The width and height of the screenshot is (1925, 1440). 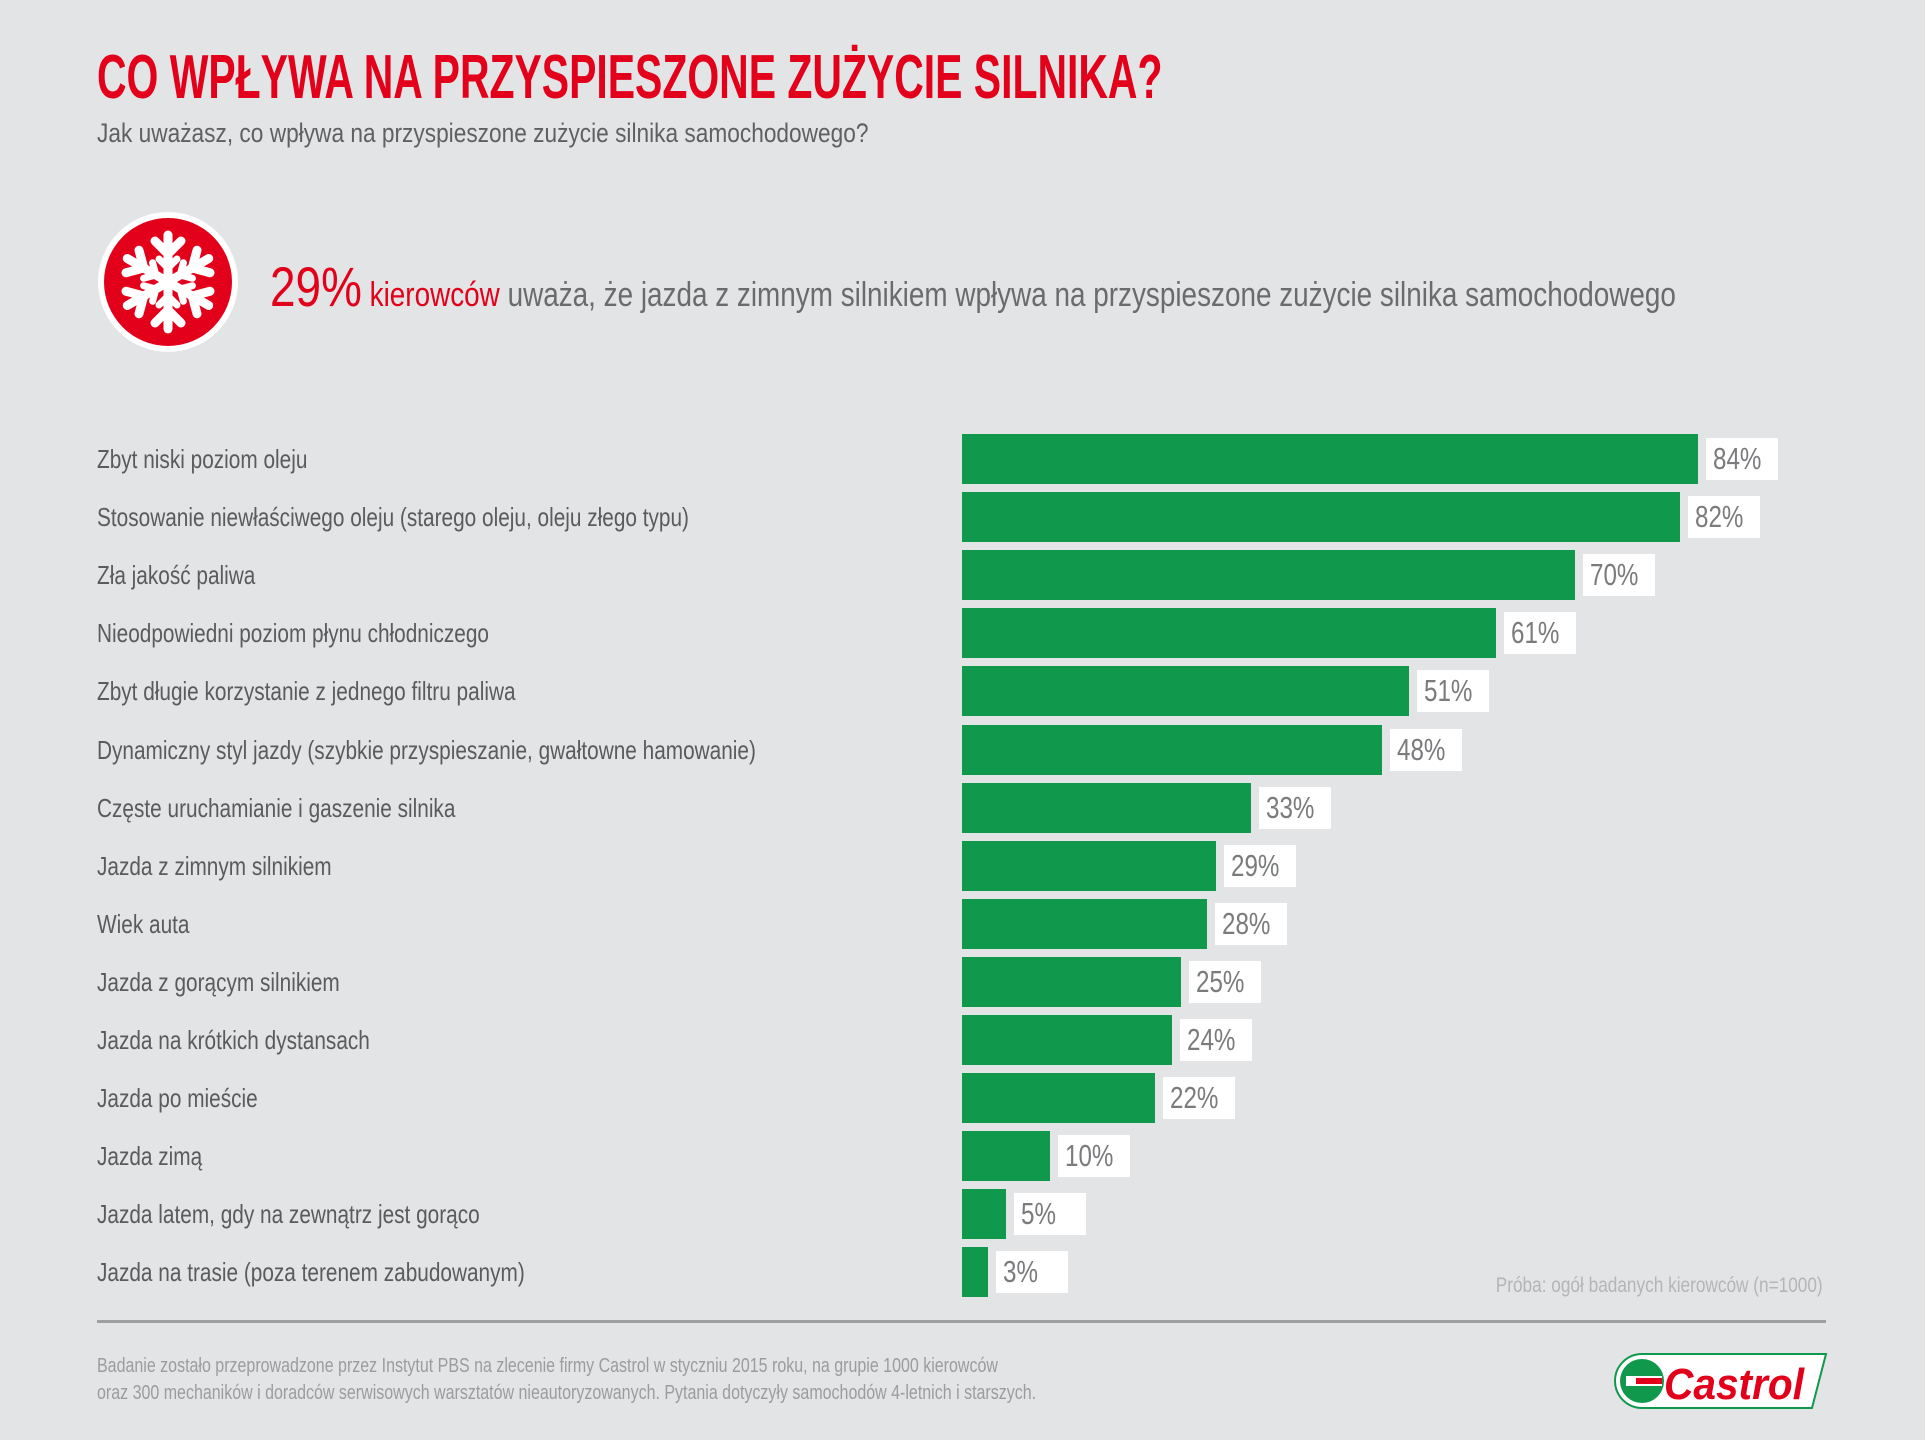 I want to click on data-label: 70%, so click(x=1619, y=575).